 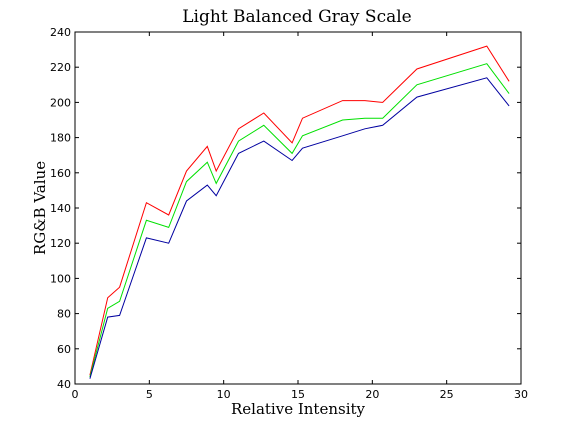 What do you see at coordinates (60, 102) in the screenshot?
I see `y-tick-label: 200` at bounding box center [60, 102].